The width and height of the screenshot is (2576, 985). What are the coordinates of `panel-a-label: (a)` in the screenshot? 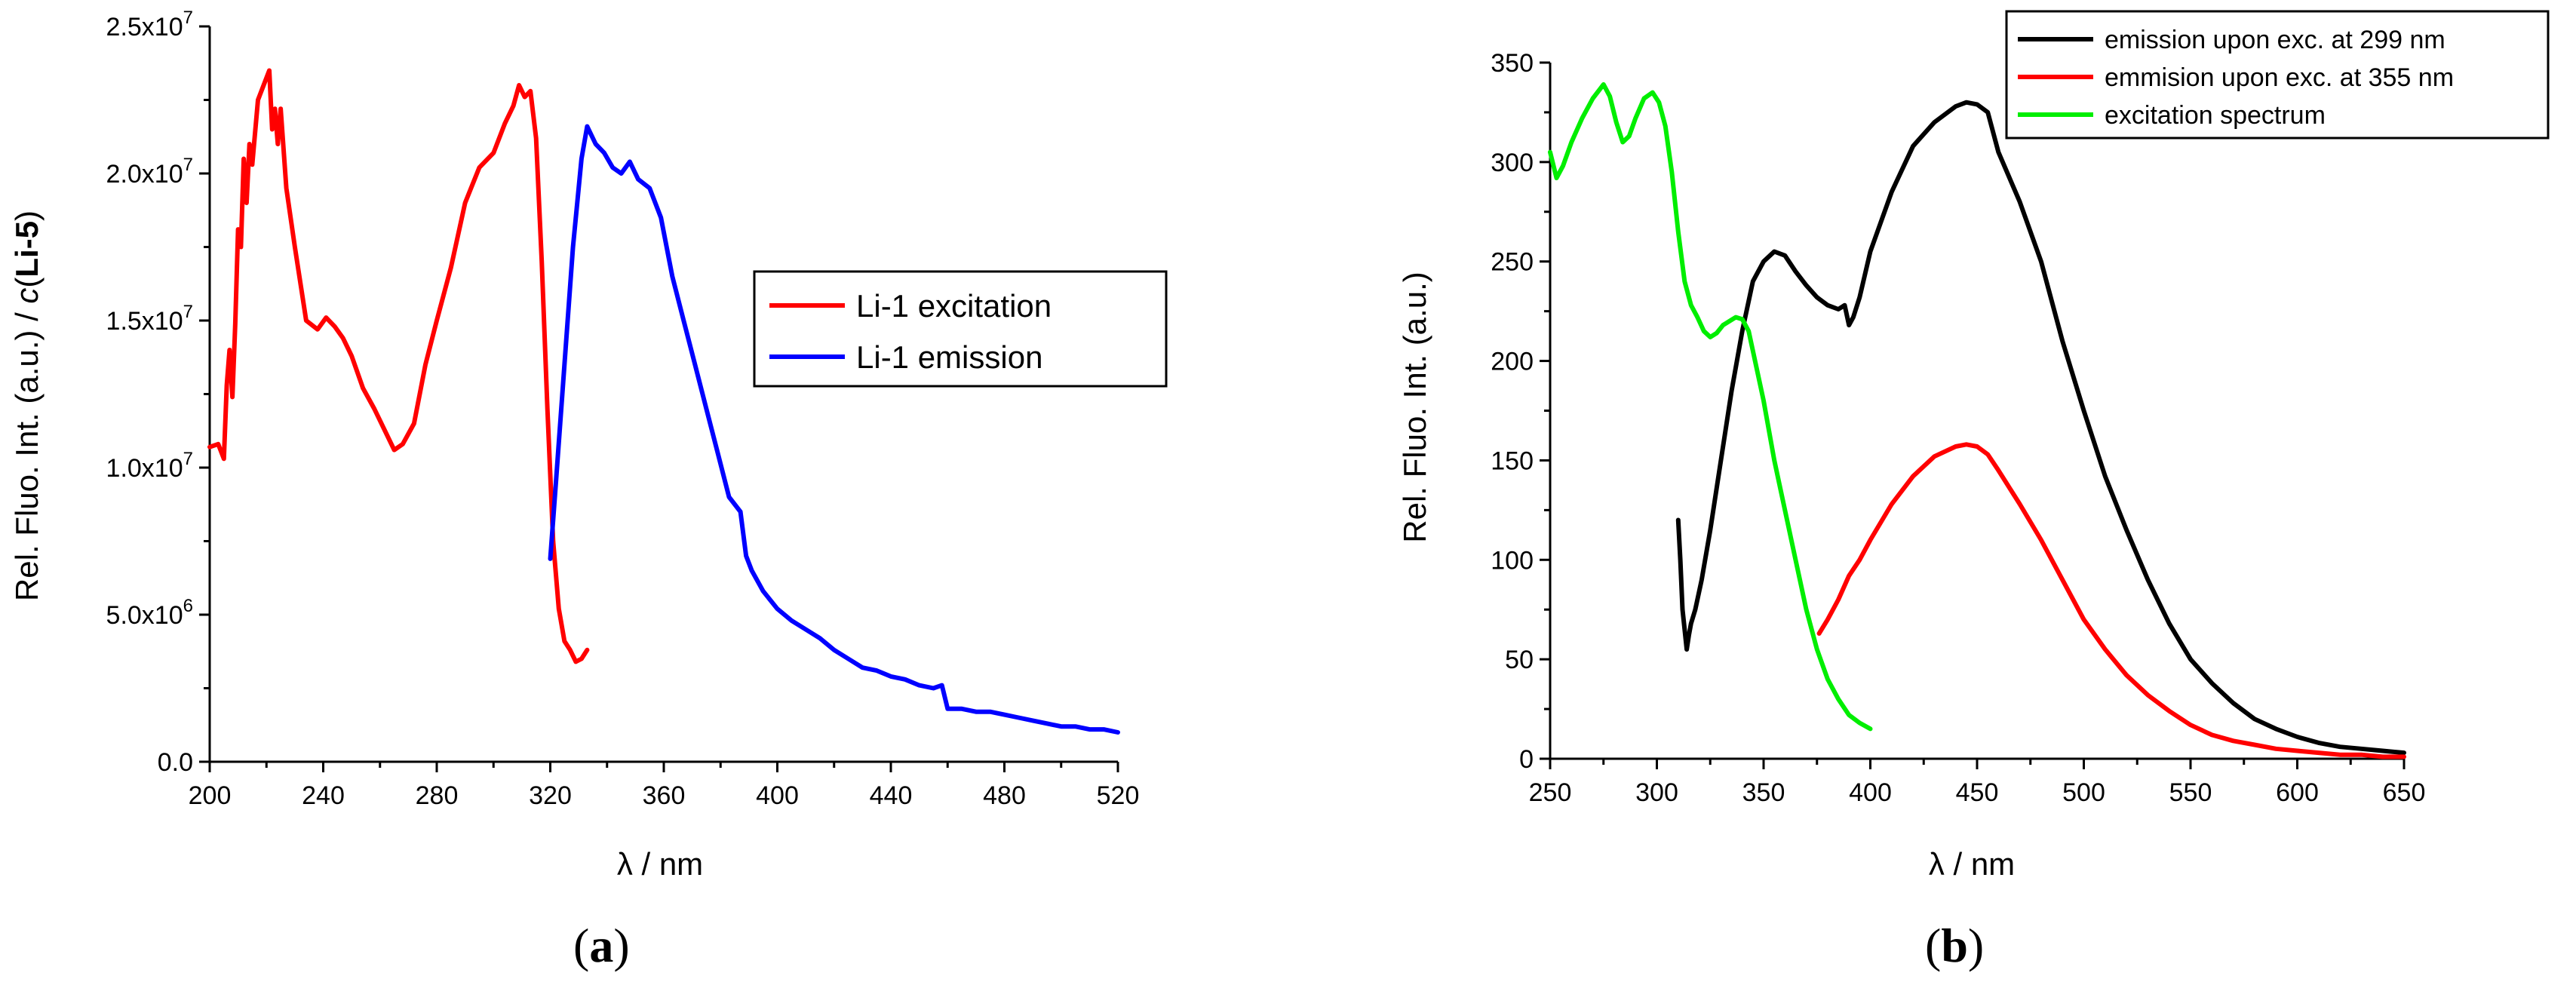 It's located at (601, 946).